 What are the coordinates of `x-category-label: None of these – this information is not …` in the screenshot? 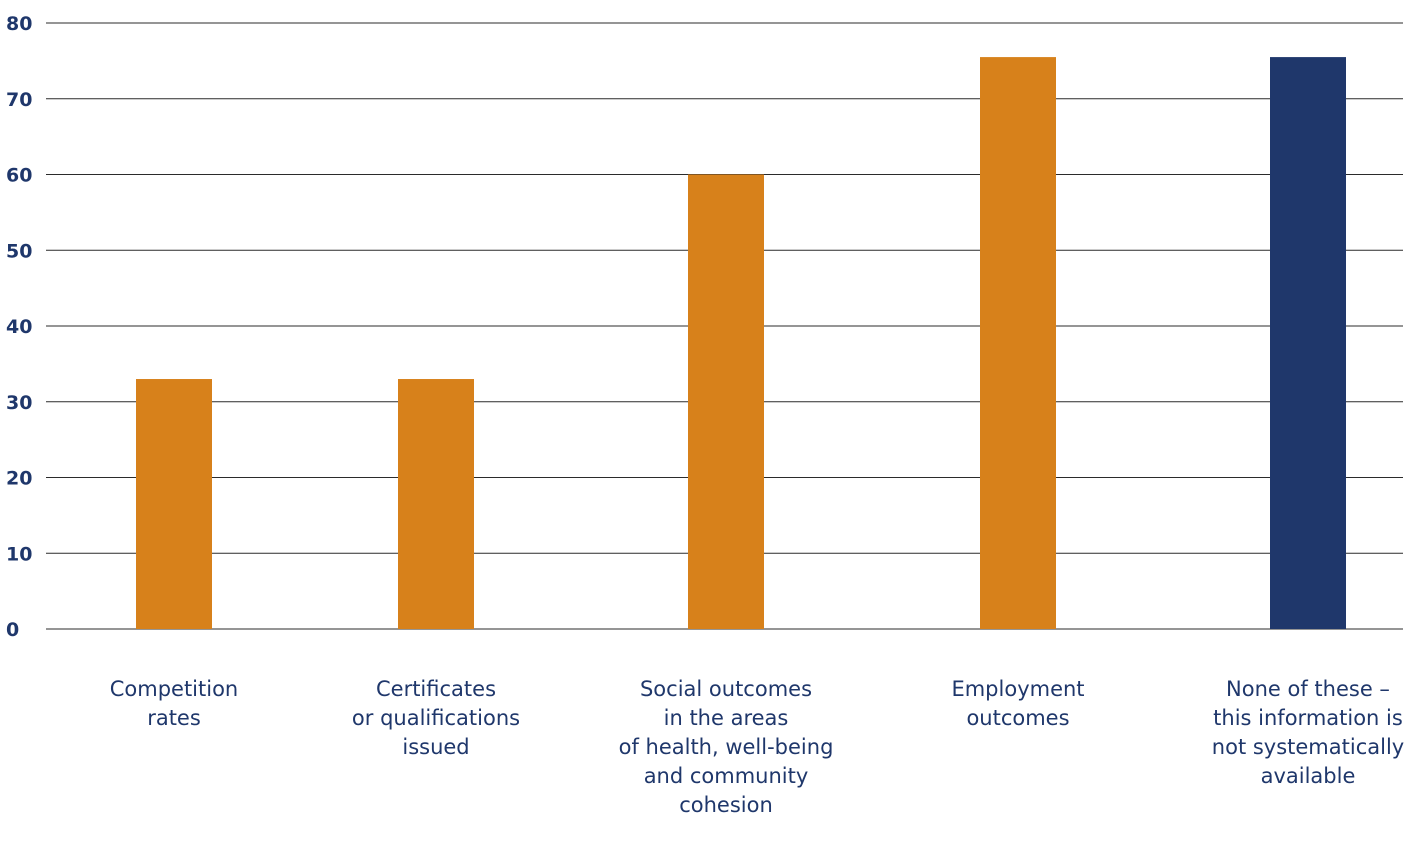 It's located at (1308, 732).